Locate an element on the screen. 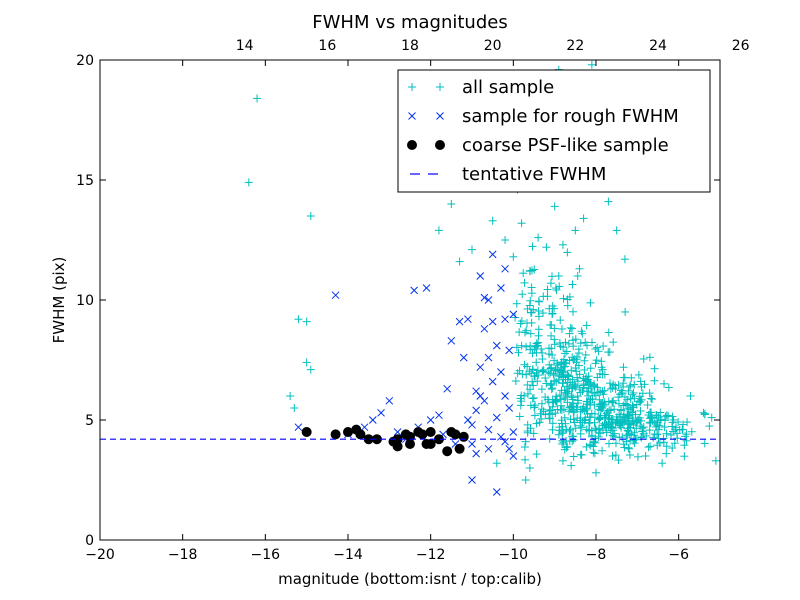  legend-item: sample for rough FWHM is located at coordinates (543, 116).